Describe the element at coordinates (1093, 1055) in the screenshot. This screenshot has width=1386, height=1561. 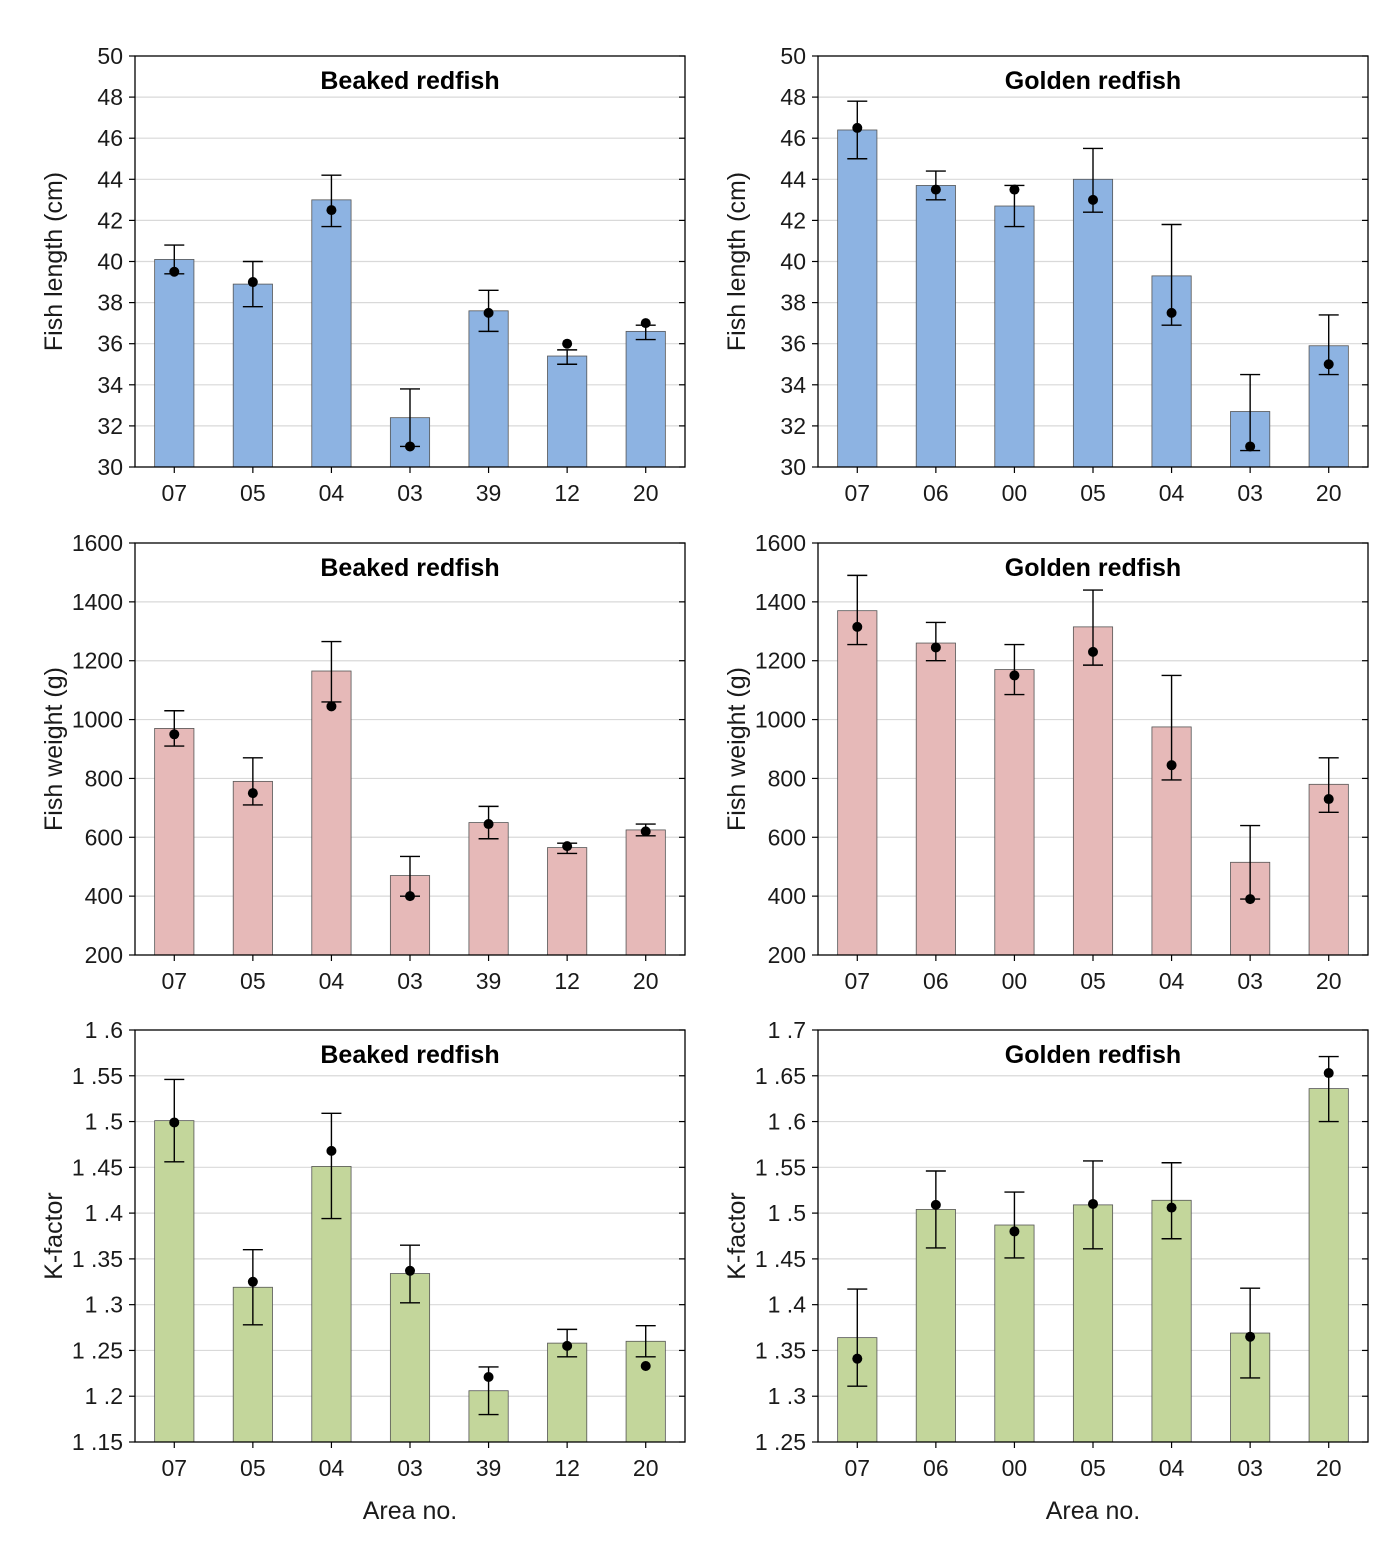
I see `panel-6-title: Golden redfish` at that location.